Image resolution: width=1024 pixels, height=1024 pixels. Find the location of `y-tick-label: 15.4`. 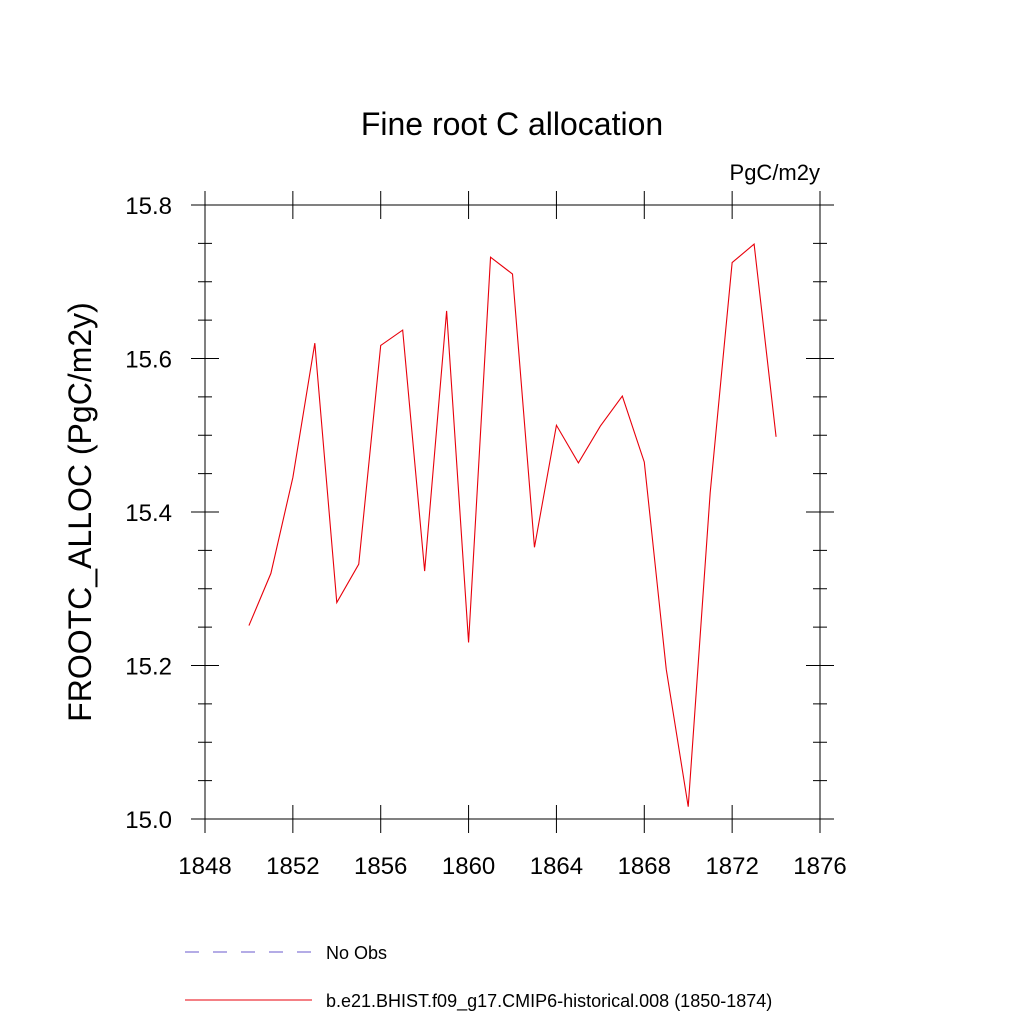

y-tick-label: 15.4 is located at coordinates (148, 513).